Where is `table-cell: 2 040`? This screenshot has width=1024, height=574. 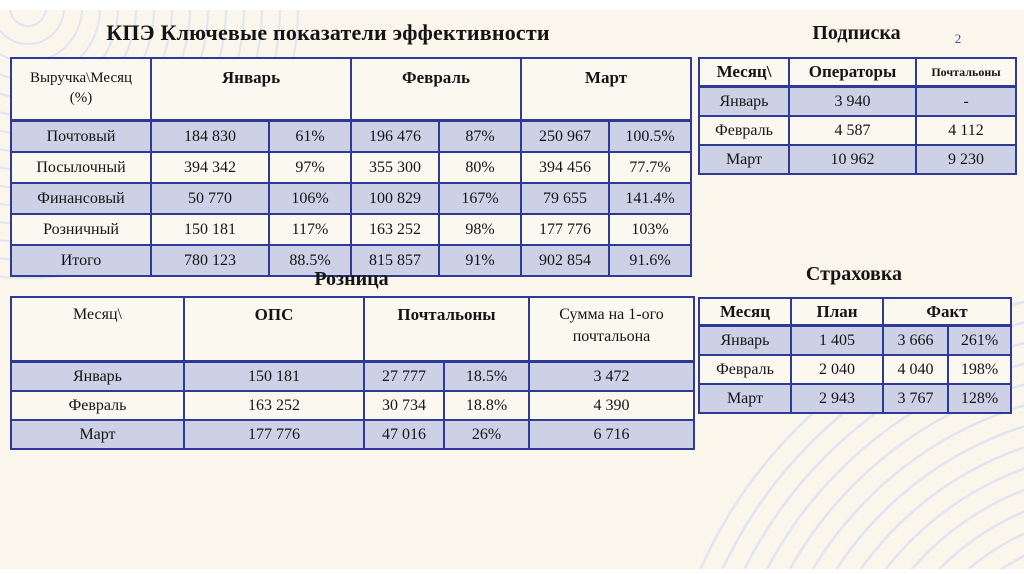
table-cell: 2 040 is located at coordinates (837, 369).